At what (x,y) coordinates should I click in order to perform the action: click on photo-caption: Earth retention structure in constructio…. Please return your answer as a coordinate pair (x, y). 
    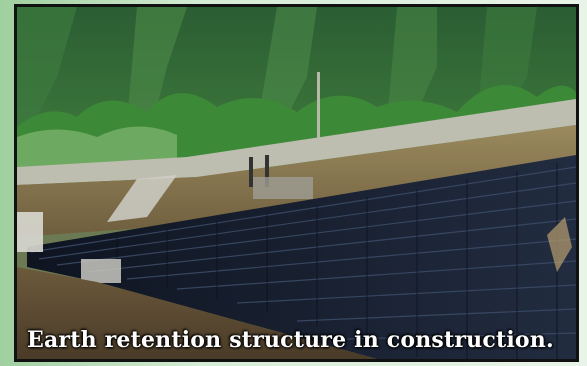
    Looking at the image, I should click on (290, 340).